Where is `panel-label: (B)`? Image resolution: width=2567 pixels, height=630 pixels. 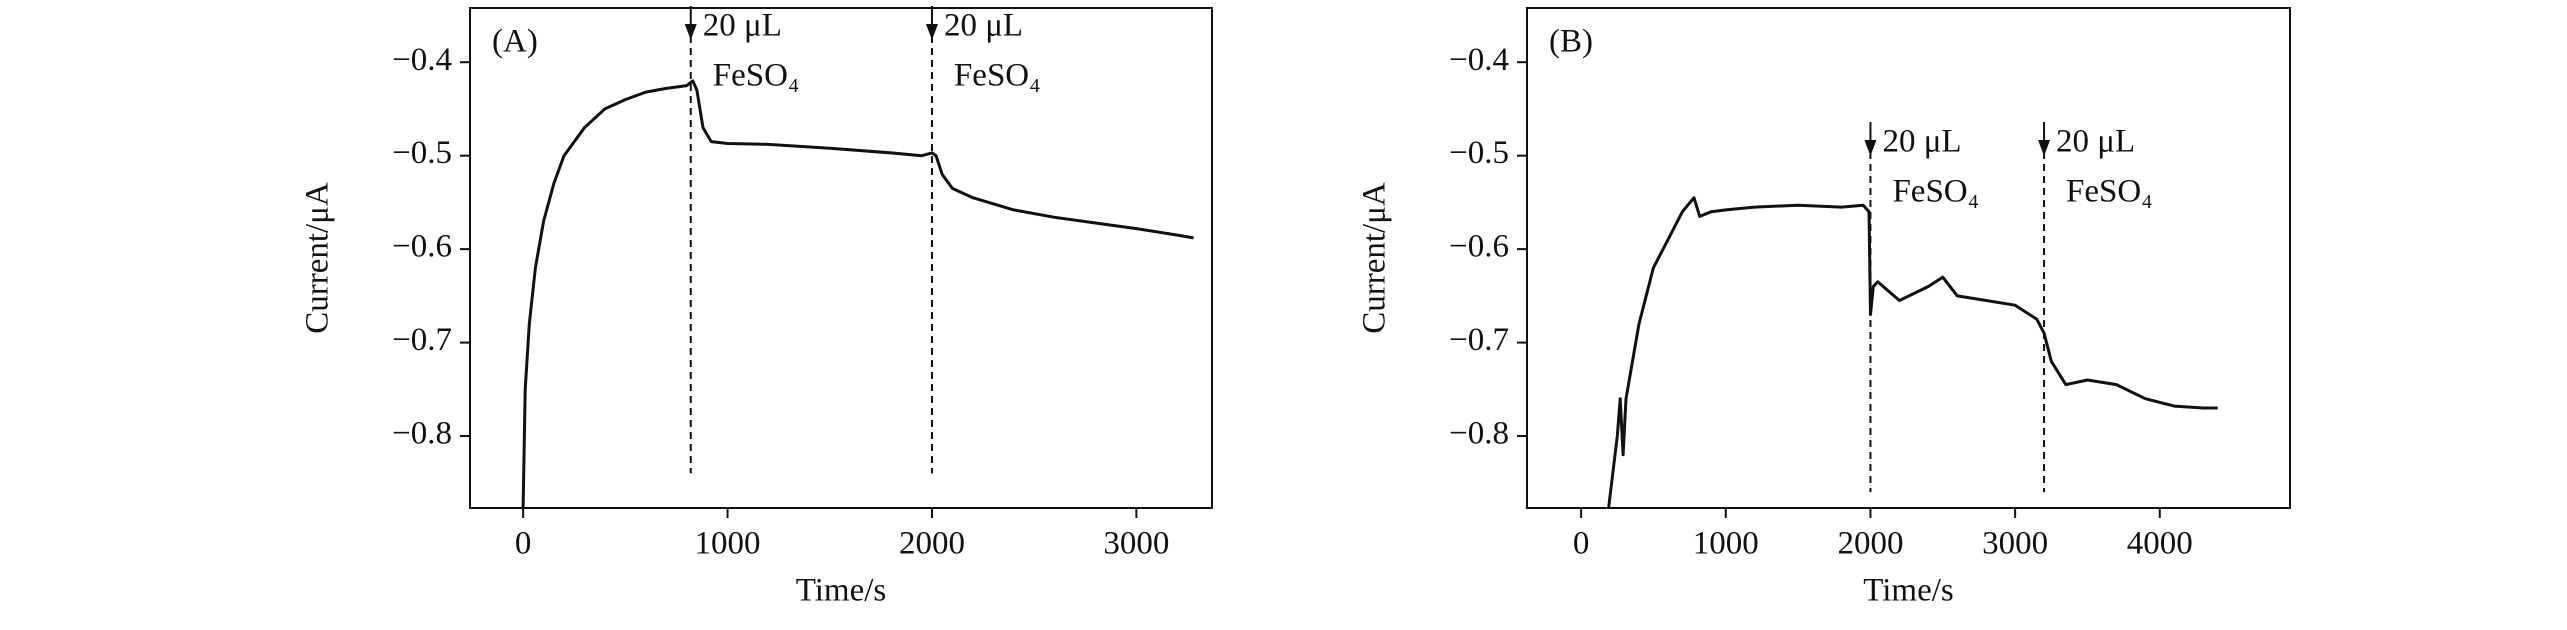 panel-label: (B) is located at coordinates (1571, 42).